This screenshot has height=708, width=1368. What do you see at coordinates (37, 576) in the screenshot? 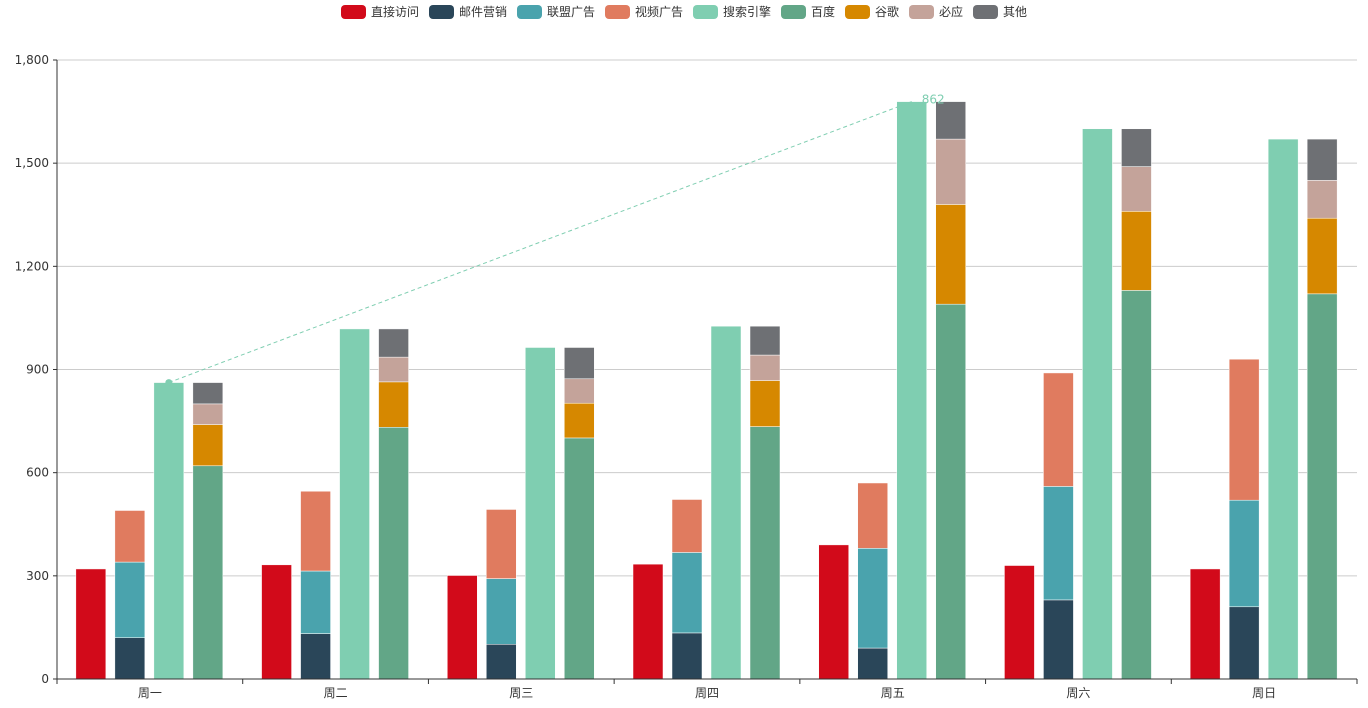
I see `y-tick-label: 300` at bounding box center [37, 576].